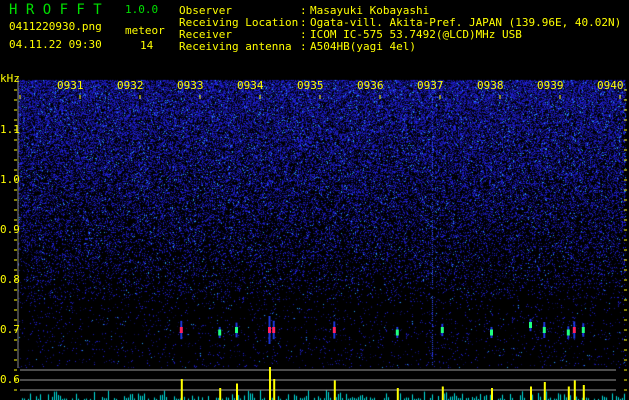  I want to click on datetime: 04.11.22 09:30, so click(55, 44).